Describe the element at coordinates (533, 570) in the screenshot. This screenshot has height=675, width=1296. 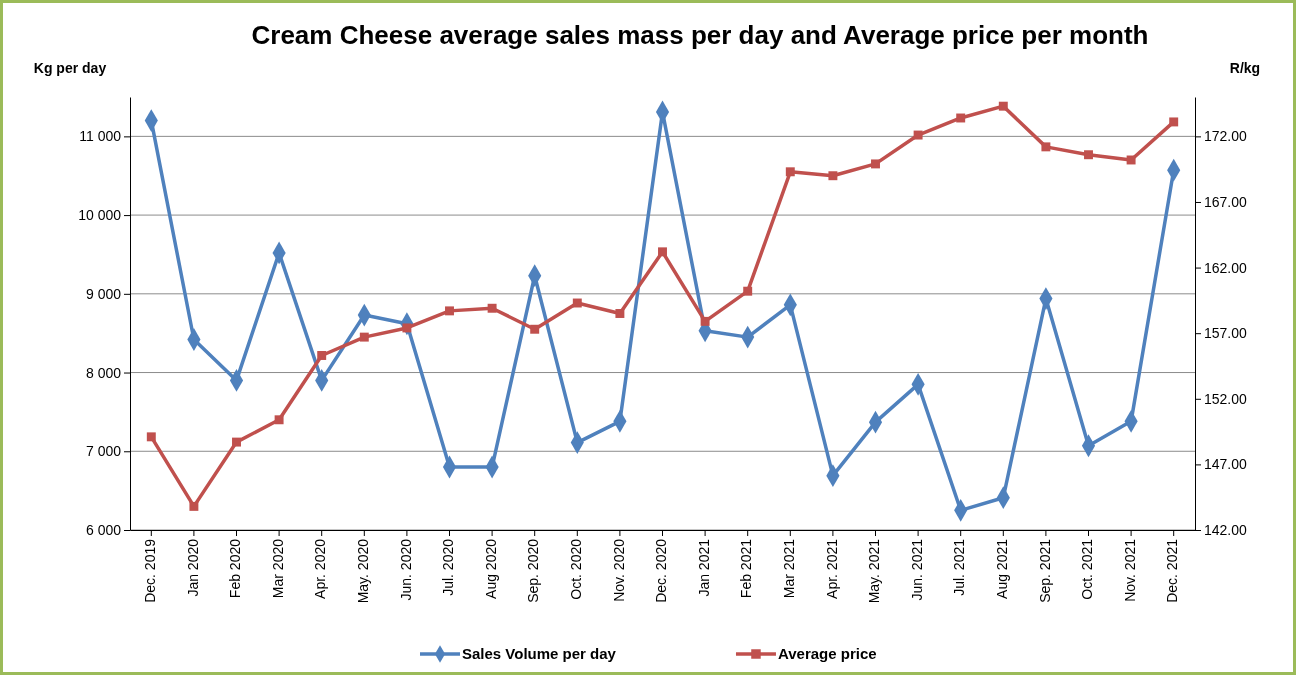
I see `x-tick-label: Sep. 2020` at that location.